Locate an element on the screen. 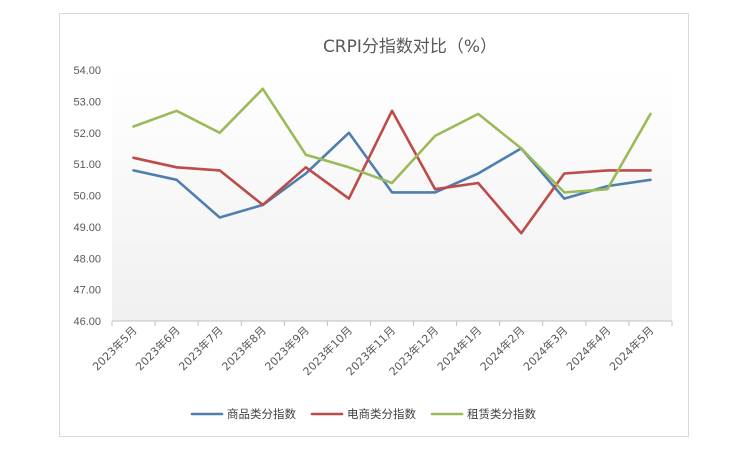 This screenshot has height=455, width=750. legend-label: 电商类分指数 is located at coordinates (381, 414).